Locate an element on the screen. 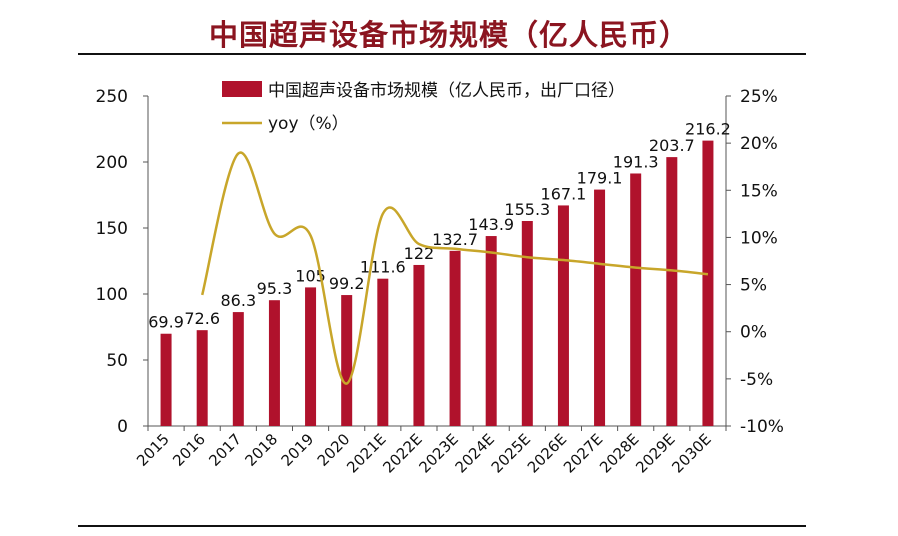 The width and height of the screenshot is (898, 536). x-tick-label: 2025E is located at coordinates (511, 453).